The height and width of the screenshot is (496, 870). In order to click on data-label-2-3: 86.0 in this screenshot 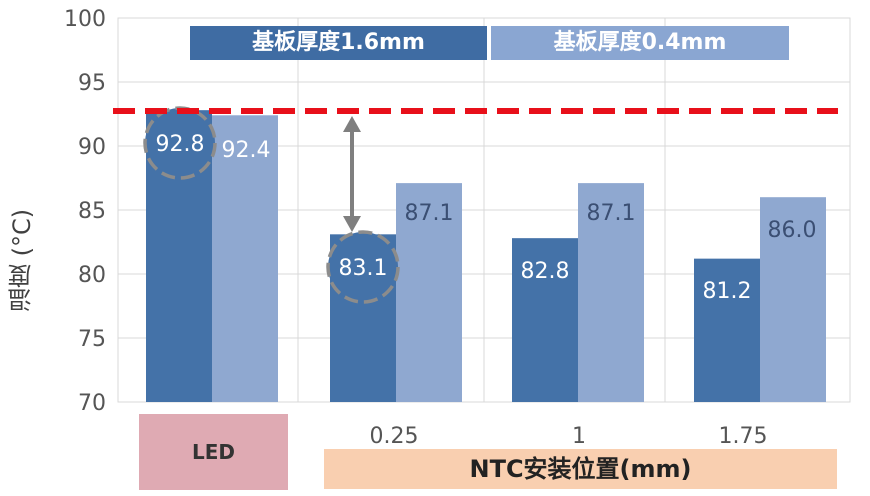, I will do `click(792, 230)`.